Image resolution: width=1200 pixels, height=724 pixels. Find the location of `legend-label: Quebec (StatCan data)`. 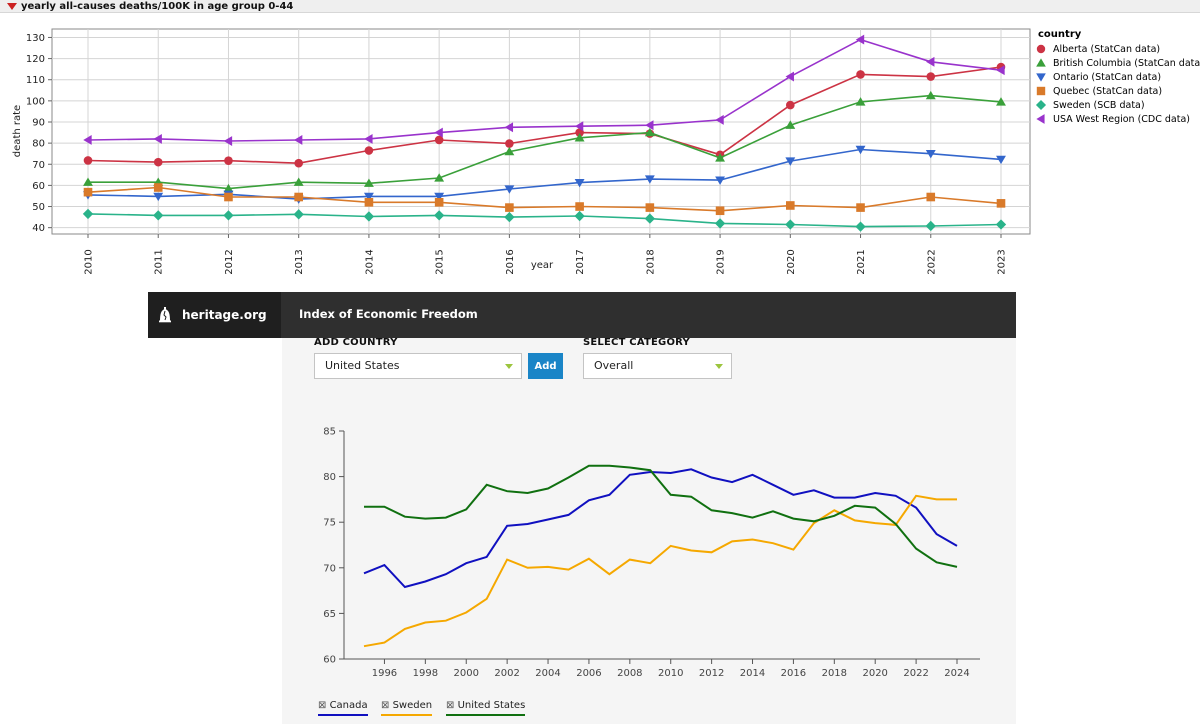

legend-label: Quebec (StatCan data) is located at coordinates (1108, 91).